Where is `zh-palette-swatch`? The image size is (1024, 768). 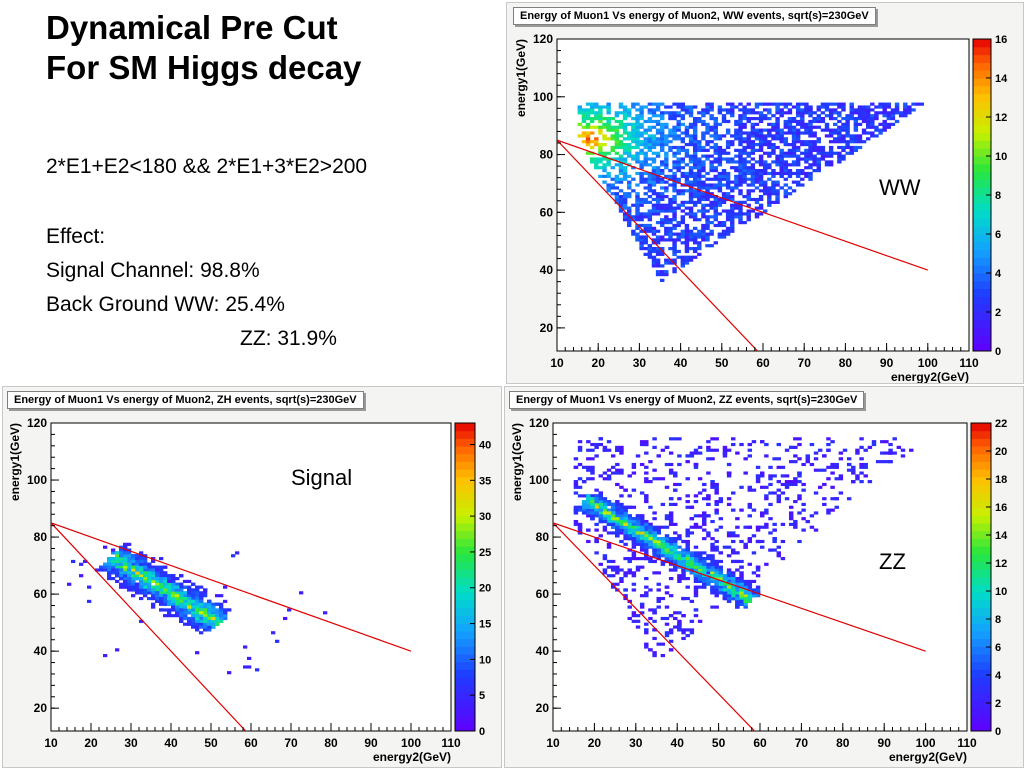 zh-palette-swatch is located at coordinates (465, 511).